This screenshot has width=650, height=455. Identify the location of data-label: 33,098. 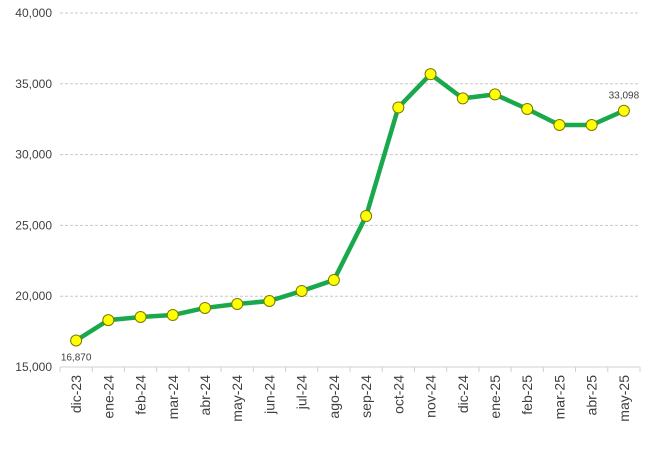
(624, 96).